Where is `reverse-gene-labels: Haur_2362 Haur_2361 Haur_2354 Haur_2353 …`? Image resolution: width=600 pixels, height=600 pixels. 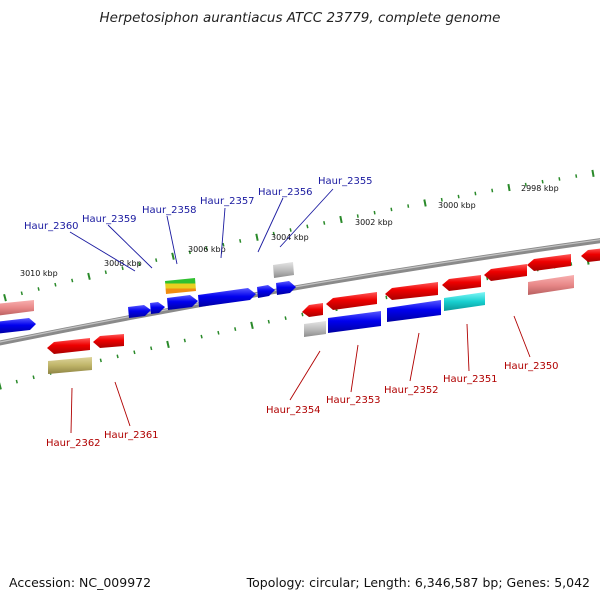
reverse-gene-labels: Haur_2362 Haur_2361 Haur_2354 Haur_2353 … is located at coordinates (302, 405).